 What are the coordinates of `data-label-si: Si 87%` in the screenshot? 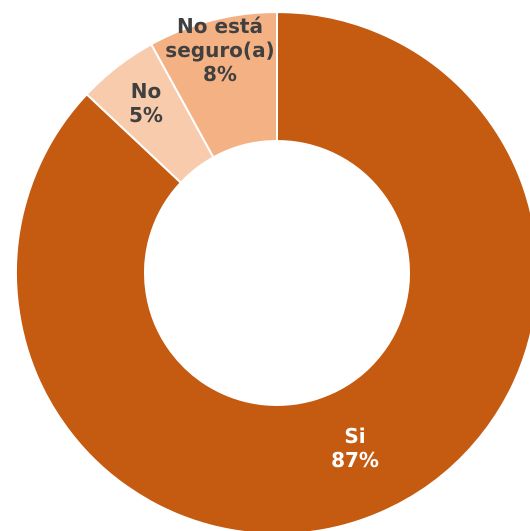 It's located at (355, 448).